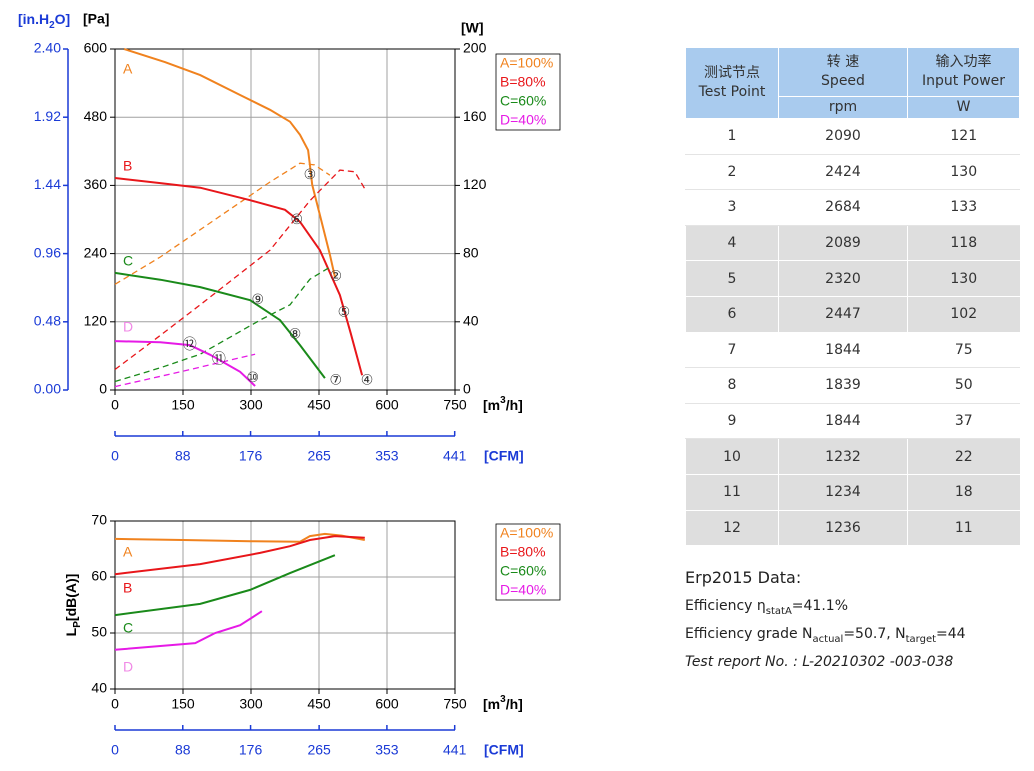 The width and height of the screenshot is (1034, 771). What do you see at coordinates (239, 555) in the screenshot?
I see `noise-line` at bounding box center [239, 555].